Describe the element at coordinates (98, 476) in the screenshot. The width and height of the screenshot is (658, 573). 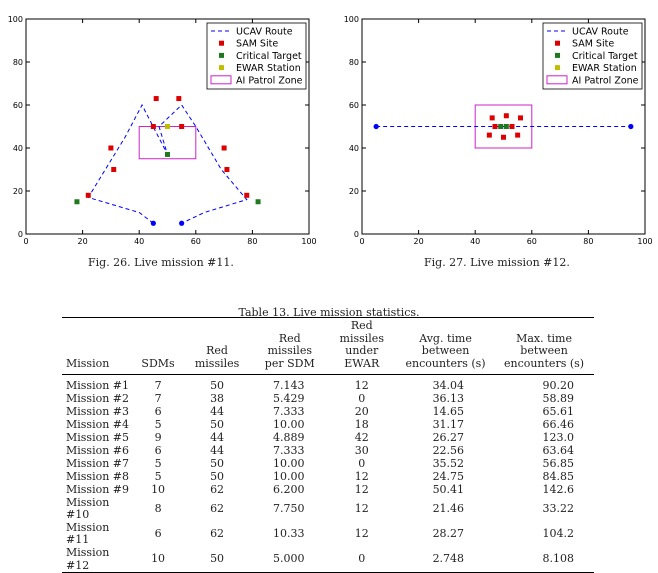
I see `table-cell: Mission #8` at that location.